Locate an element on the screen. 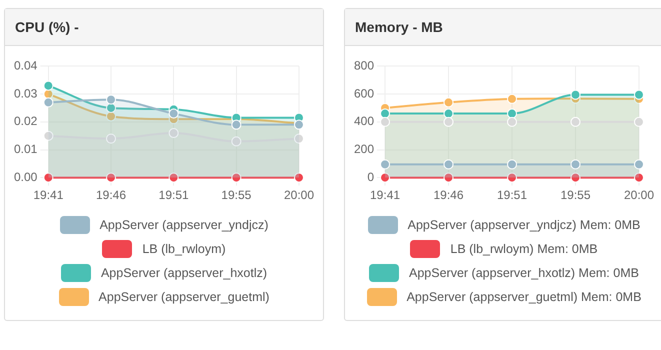 The image size is (661, 350). y-tick-label: 0.02 is located at coordinates (26, 121).